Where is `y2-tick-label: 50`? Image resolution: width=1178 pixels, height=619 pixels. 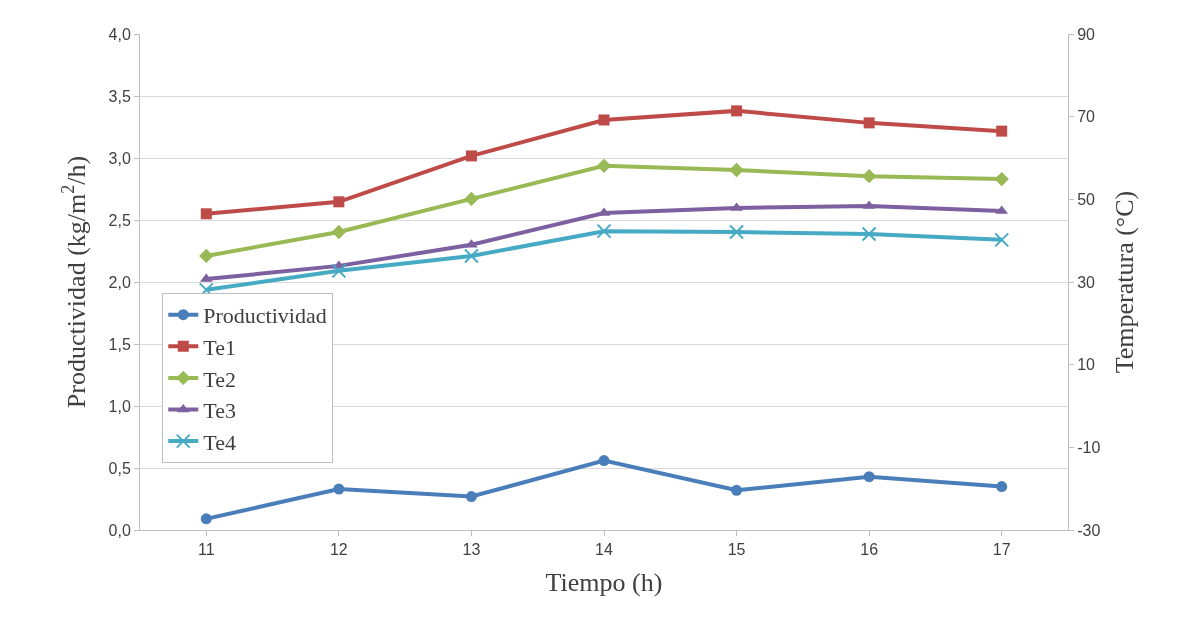 y2-tick-label: 50 is located at coordinates (1086, 199).